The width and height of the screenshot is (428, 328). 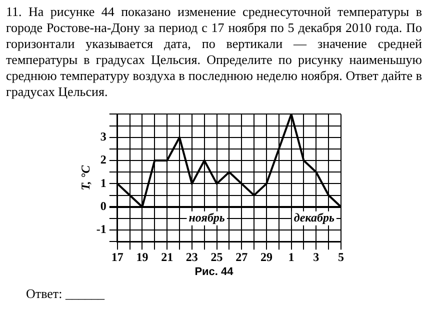 I want to click on y-tick-label: 3, so click(x=103, y=136).